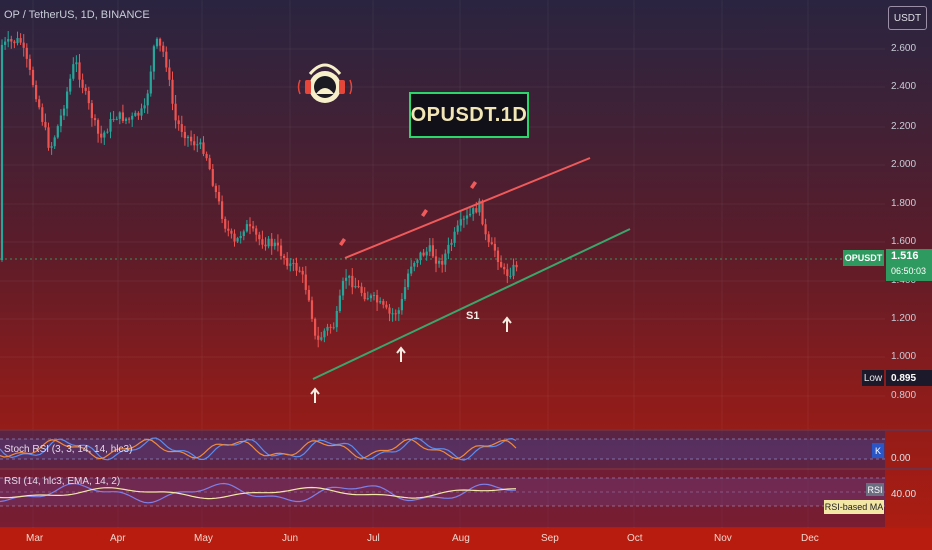  I want to click on price-tick: 1.600, so click(904, 241).